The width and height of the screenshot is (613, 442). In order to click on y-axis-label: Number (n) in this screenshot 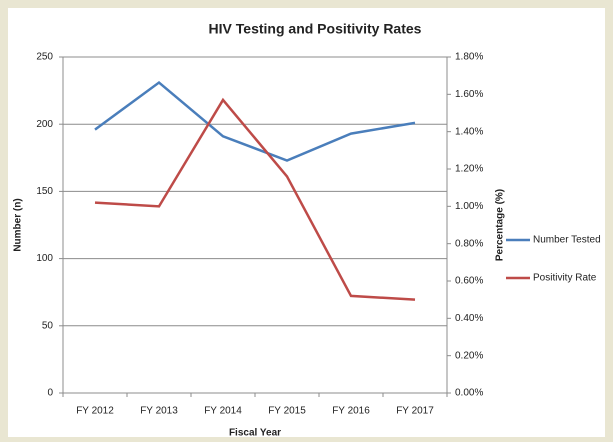, I will do `click(18, 224)`.